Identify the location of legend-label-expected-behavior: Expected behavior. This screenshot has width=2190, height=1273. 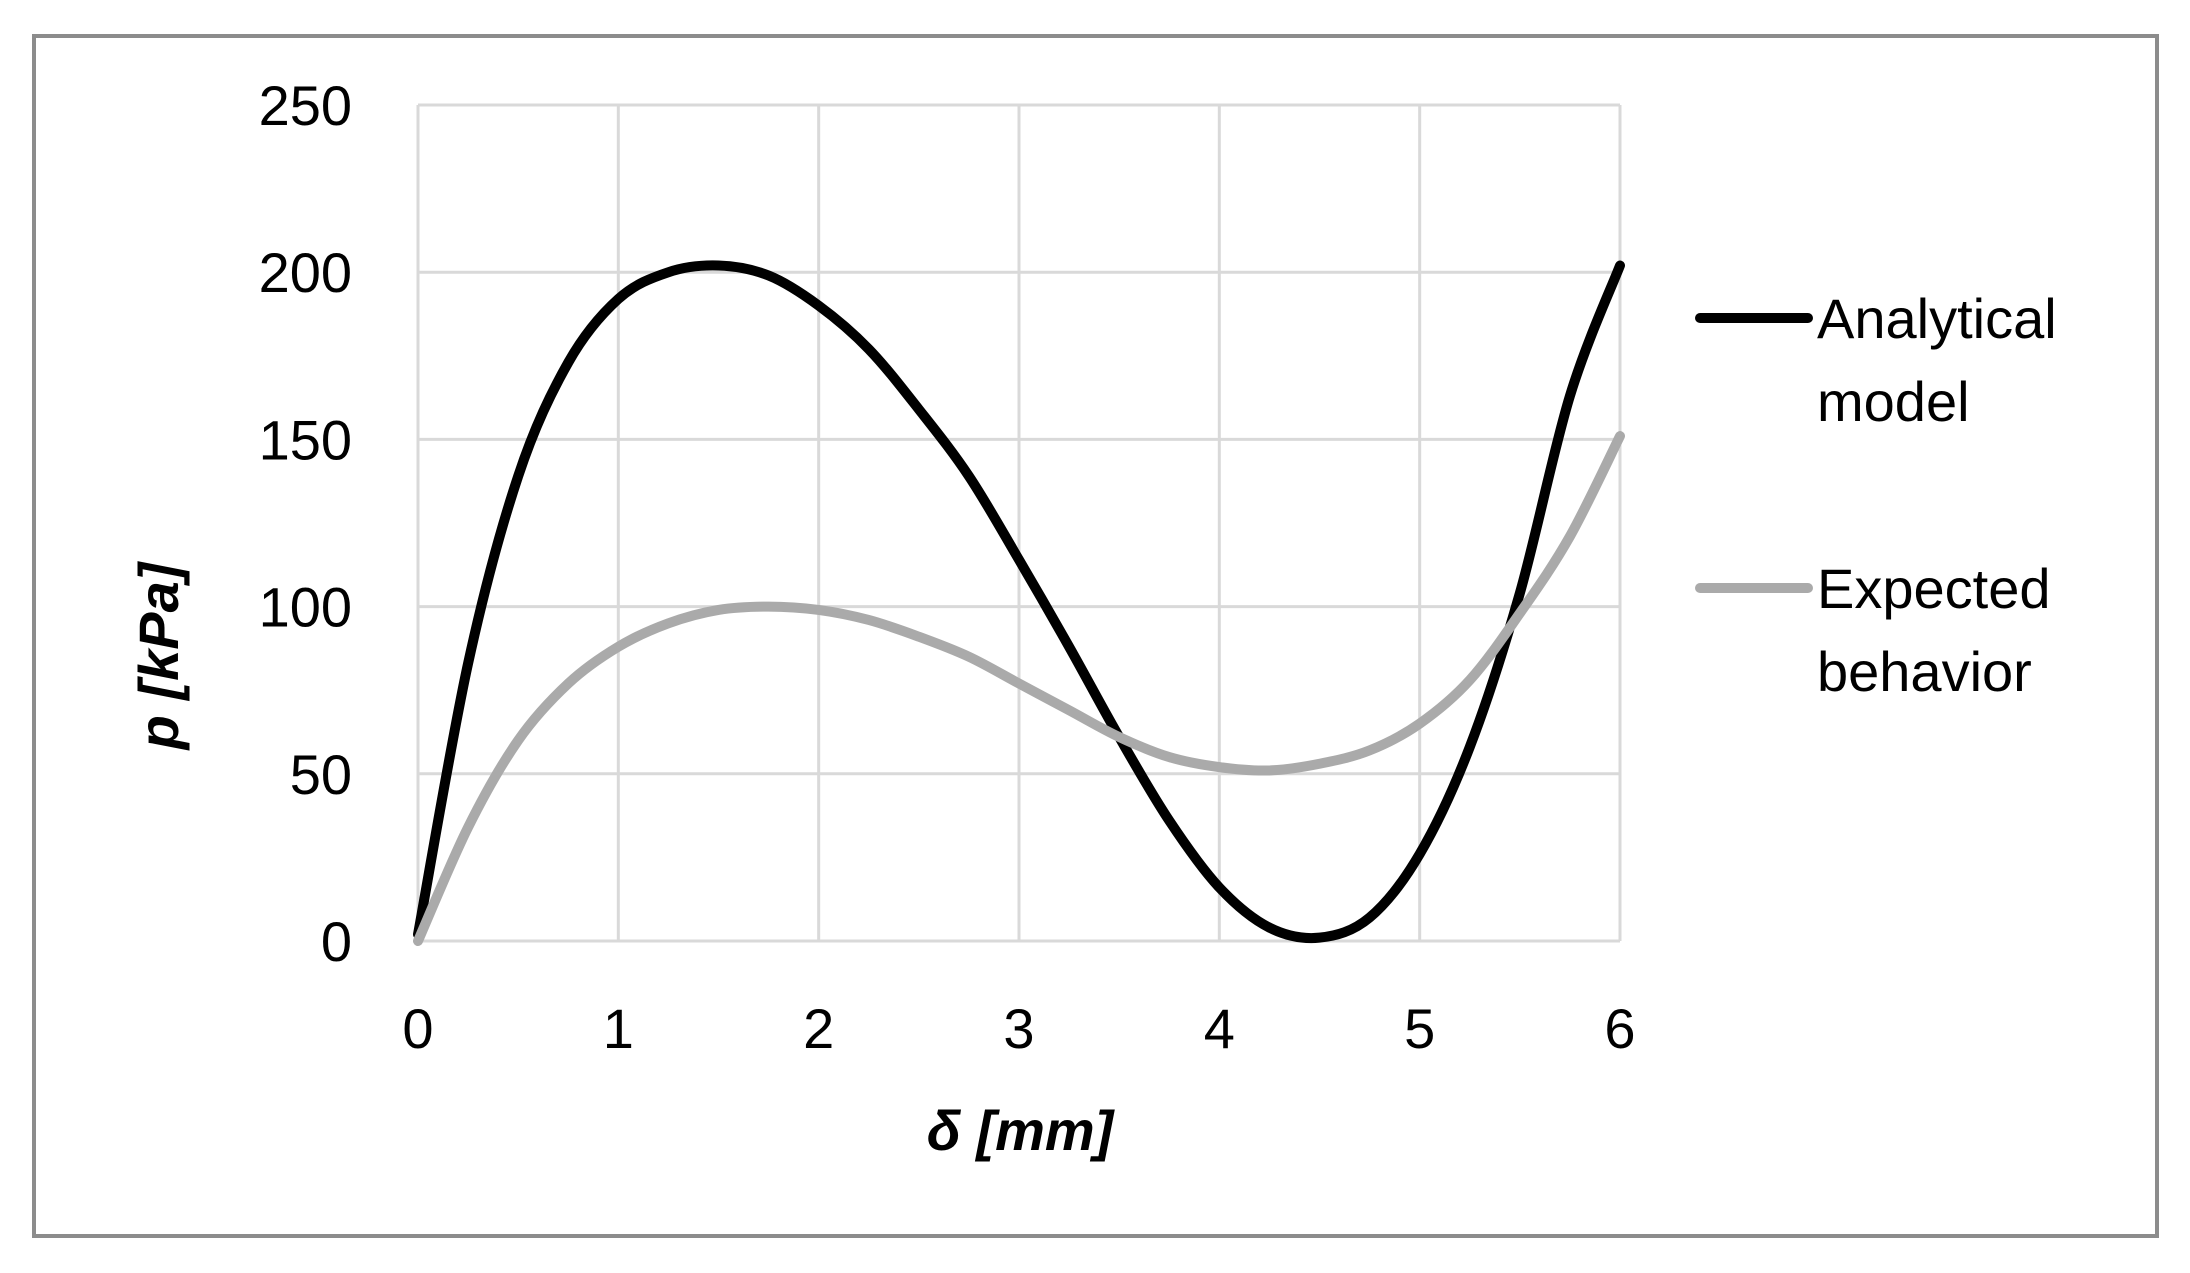
(1934, 630).